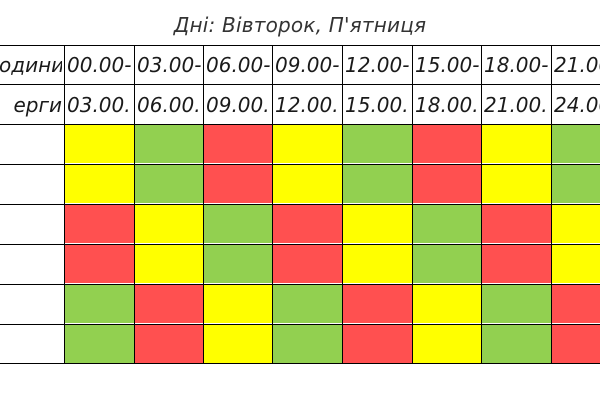 The width and height of the screenshot is (600, 400). Describe the element at coordinates (99, 65) in the screenshot. I see `time-start-0: 00.00-` at that location.